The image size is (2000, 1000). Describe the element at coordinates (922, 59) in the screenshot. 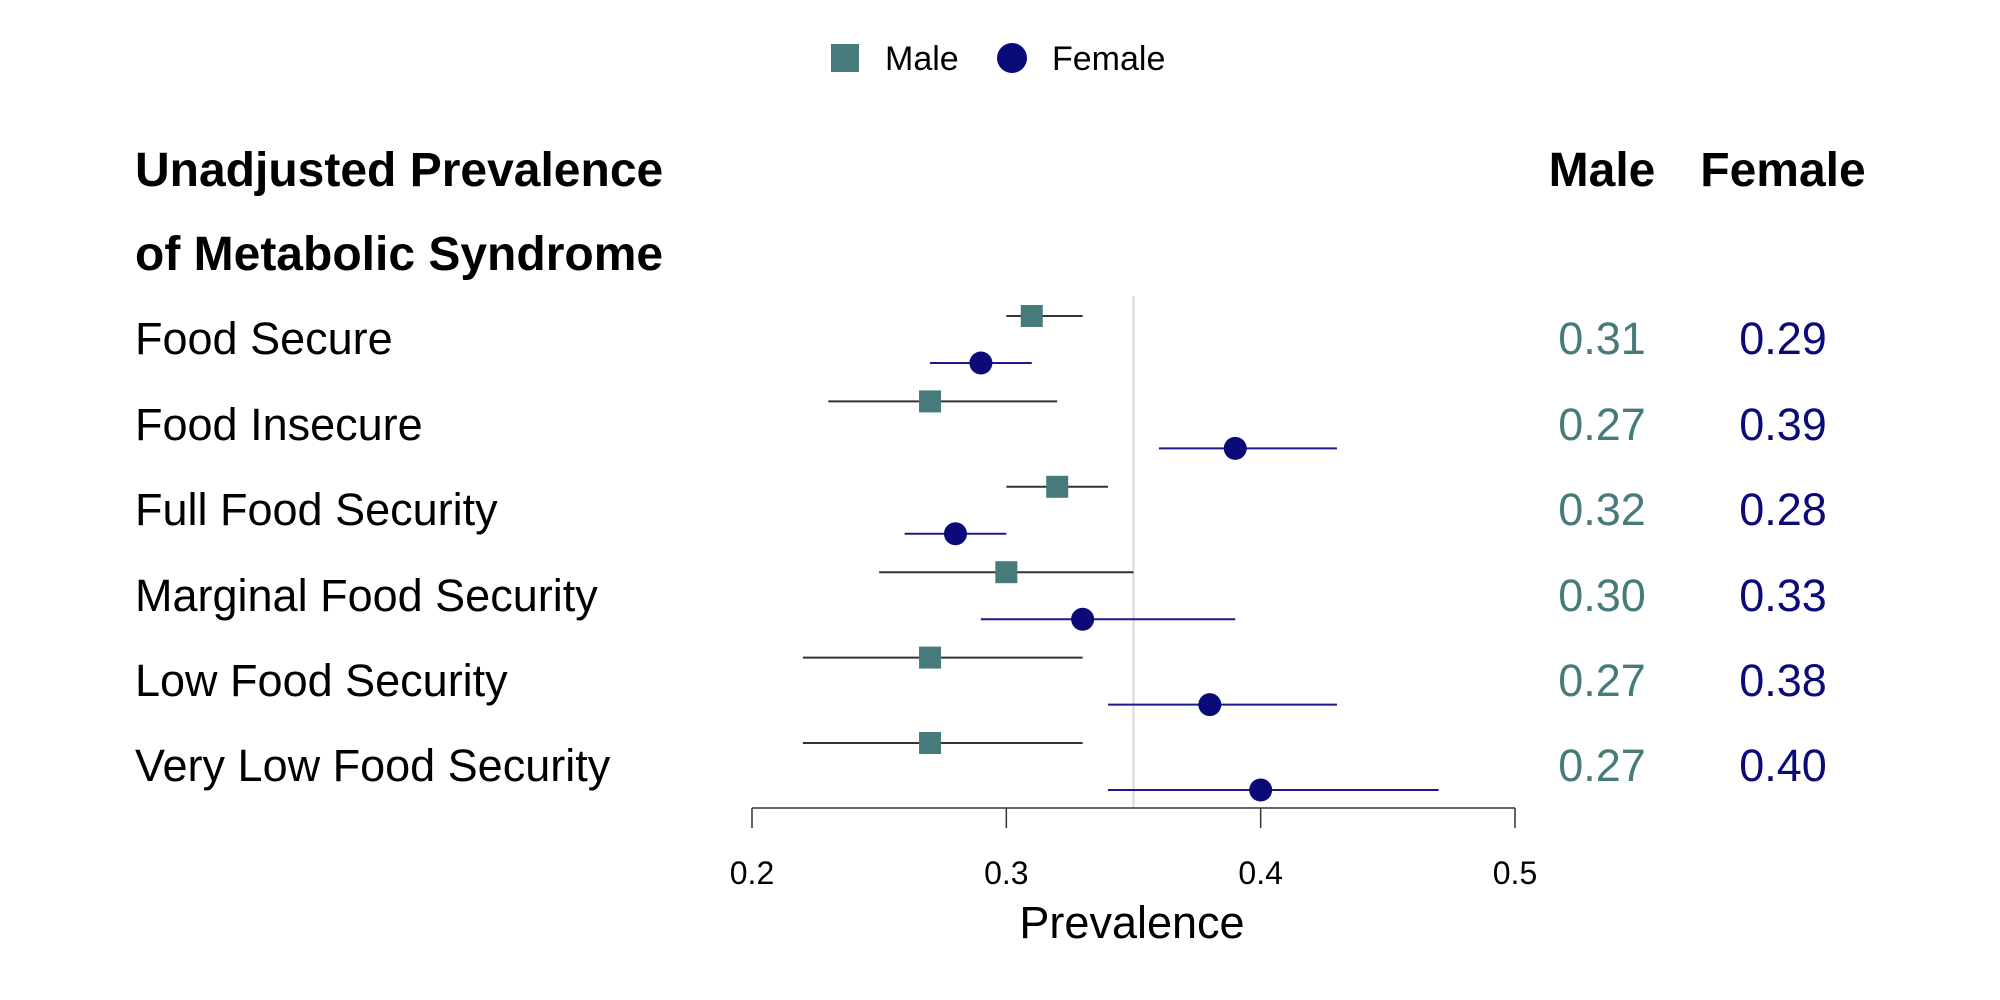

I see `legend-male-label: Male` at that location.